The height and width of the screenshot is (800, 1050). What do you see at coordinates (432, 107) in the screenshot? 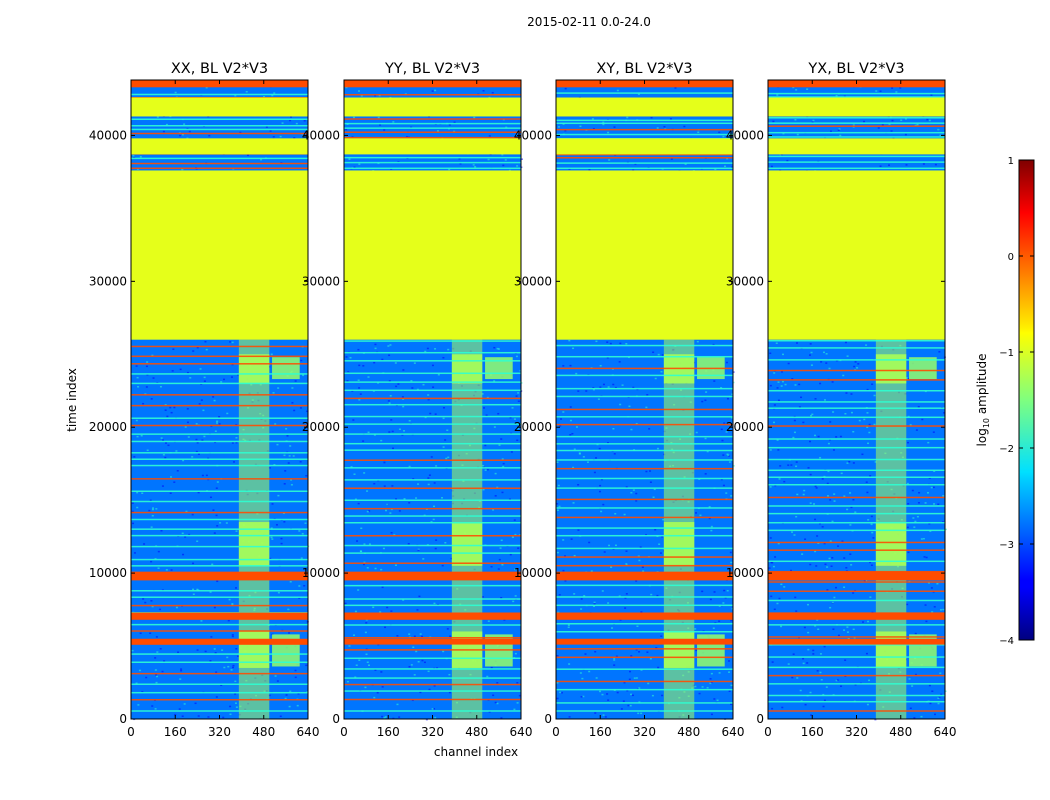
I see `flagged-strip` at bounding box center [432, 107].